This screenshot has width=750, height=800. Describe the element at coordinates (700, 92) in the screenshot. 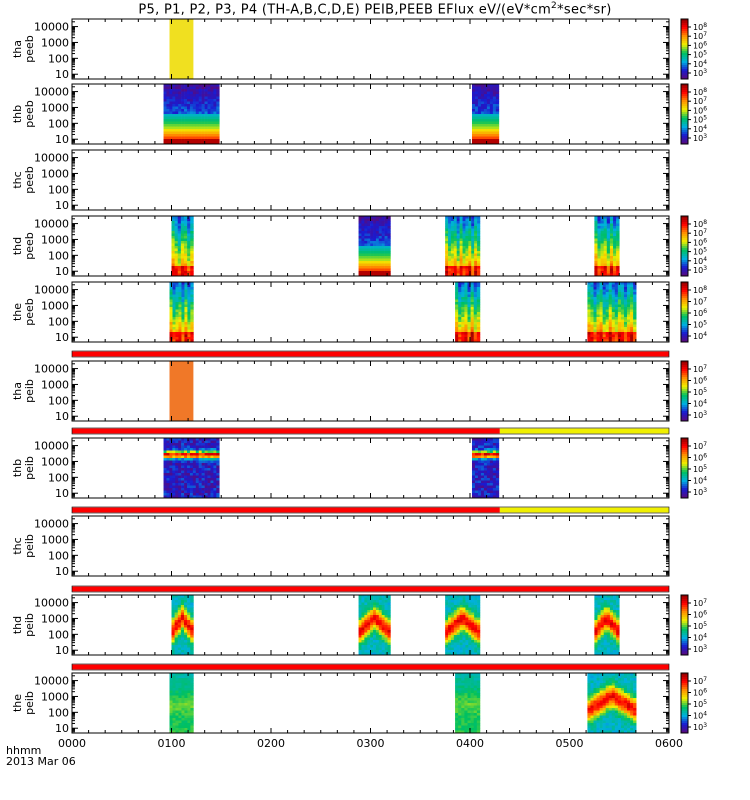

I see `colorbar-tick-label: 10⁸` at that location.